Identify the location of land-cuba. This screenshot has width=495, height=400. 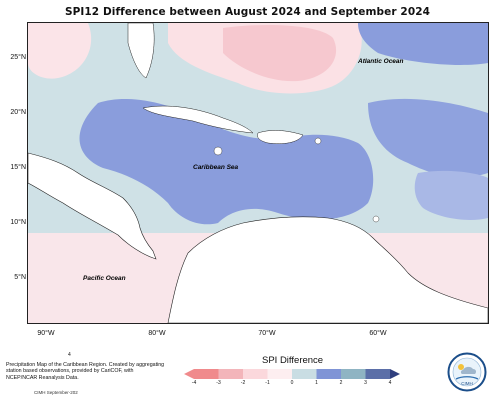
(198, 119).